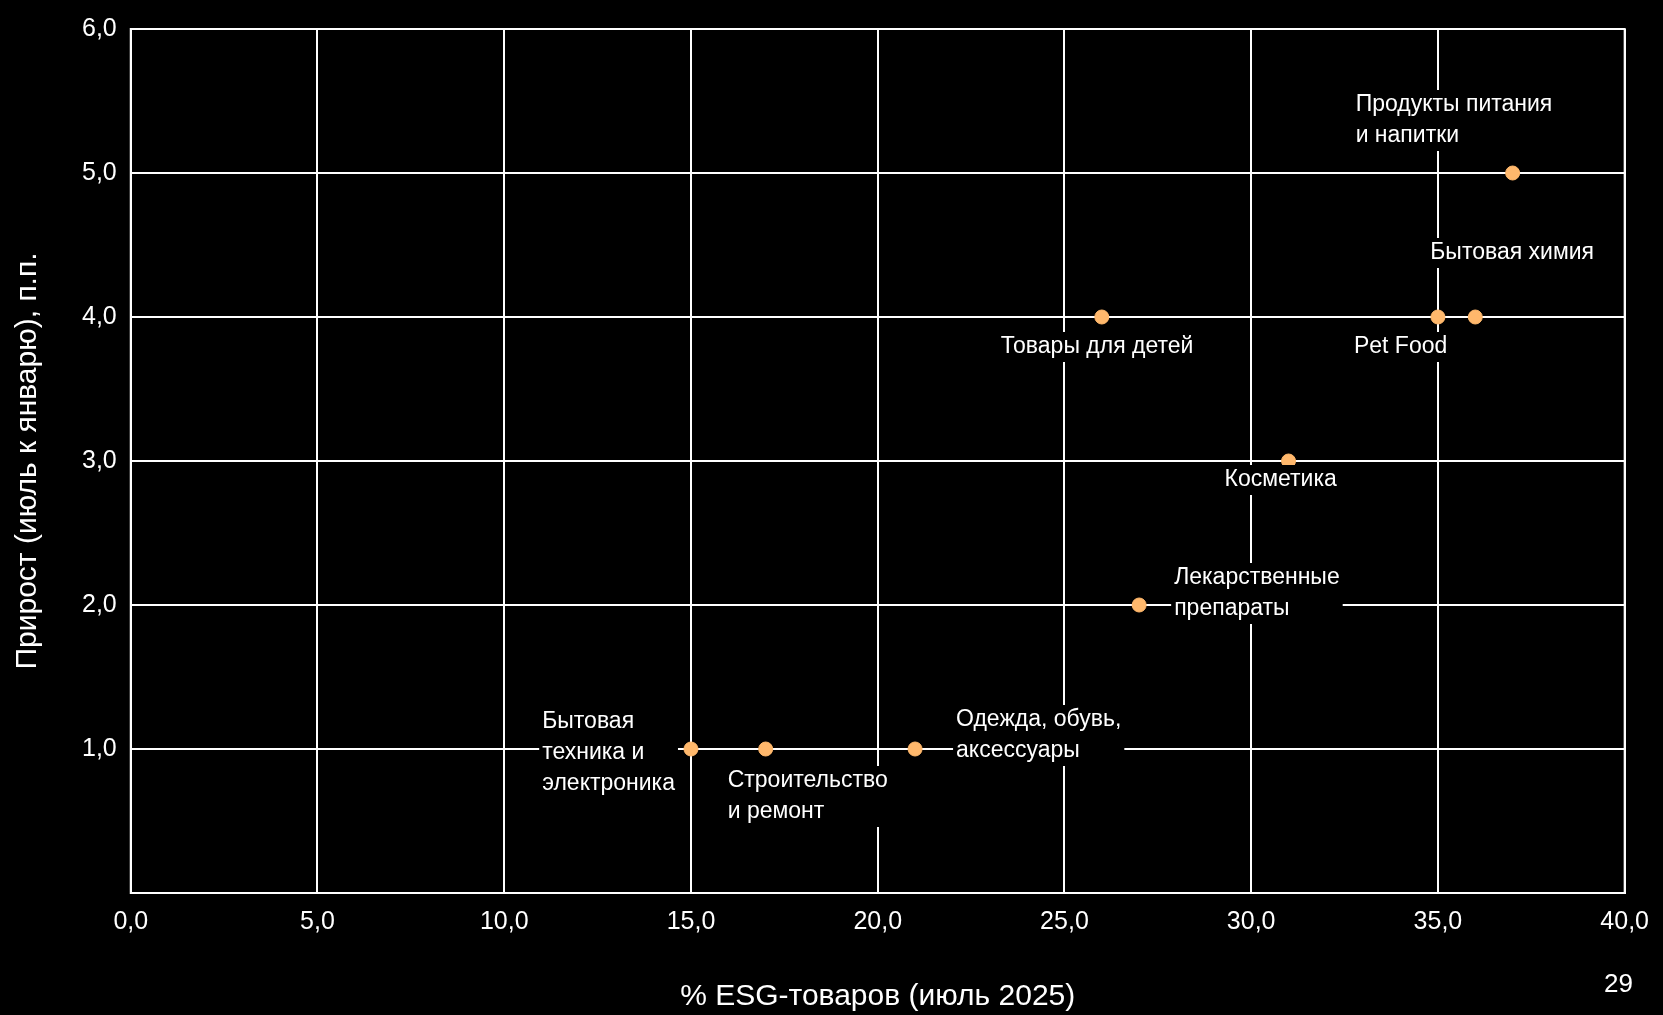 This screenshot has height=1015, width=1663. What do you see at coordinates (878, 995) in the screenshot?
I see `x-axis-title: % ESG-товаров (июль 2025)` at bounding box center [878, 995].